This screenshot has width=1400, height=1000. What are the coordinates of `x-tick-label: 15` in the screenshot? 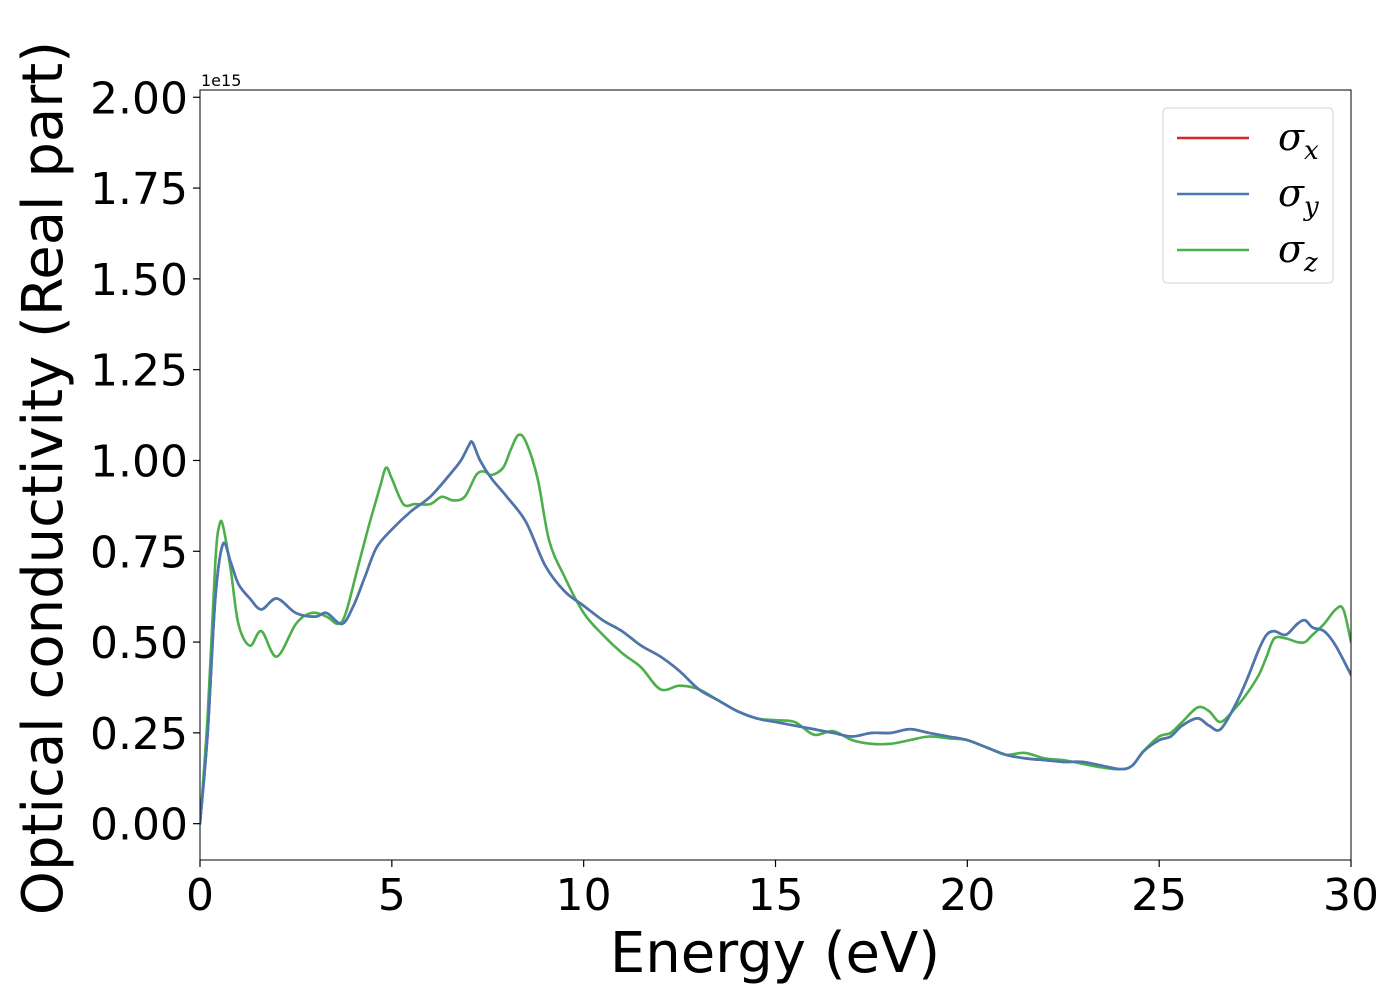 It's located at (776, 895).